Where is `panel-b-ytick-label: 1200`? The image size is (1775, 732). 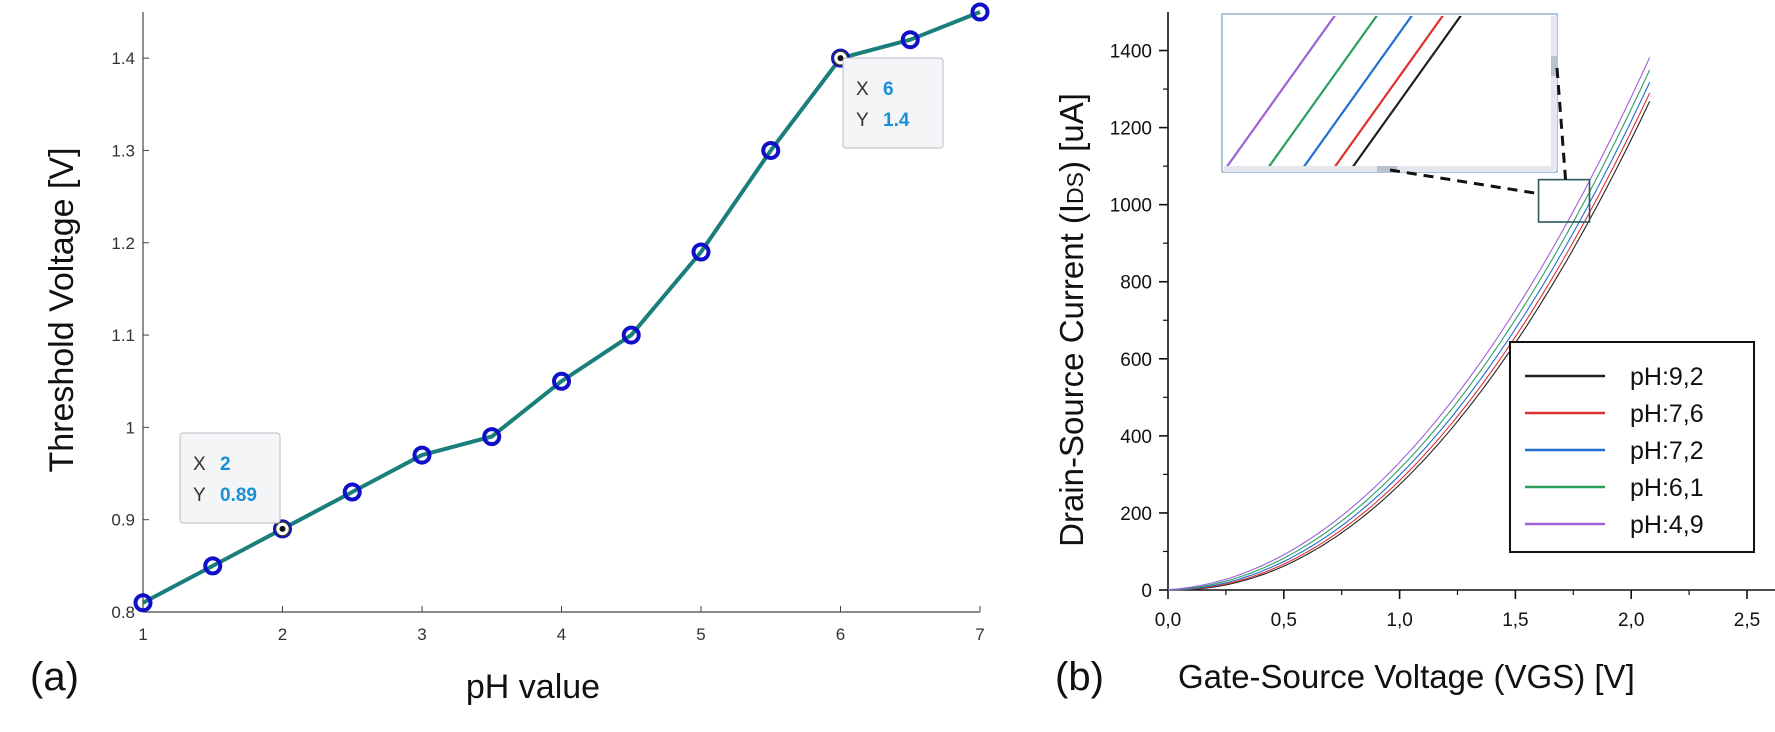 panel-b-ytick-label: 1200 is located at coordinates (1131, 129).